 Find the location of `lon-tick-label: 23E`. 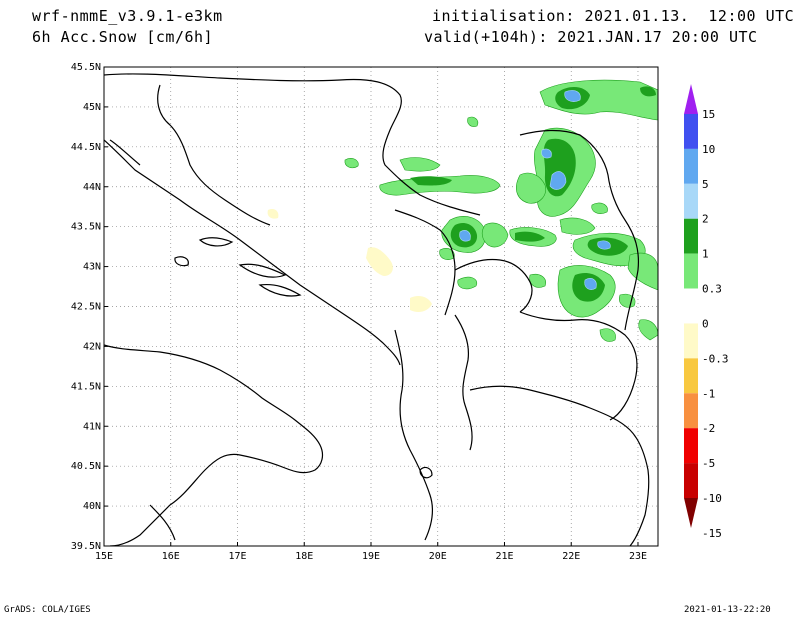

lon-tick-label: 23E is located at coordinates (638, 556).